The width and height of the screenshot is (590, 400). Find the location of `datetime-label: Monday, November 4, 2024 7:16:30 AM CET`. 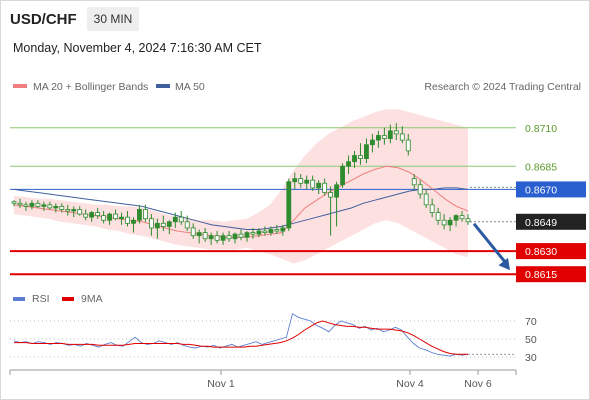

datetime-label: Monday, November 4, 2024 7:16:30 AM CET is located at coordinates (137, 48).